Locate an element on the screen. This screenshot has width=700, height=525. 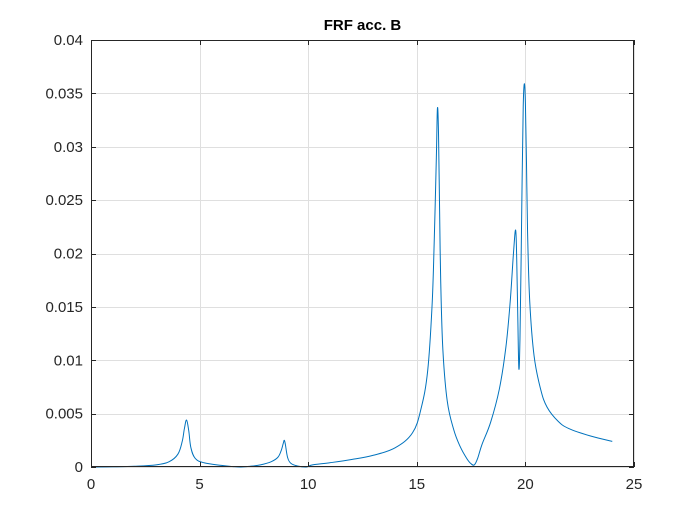
x-tick-labels: 0 5 10 15 20 25 is located at coordinates (365, 484).